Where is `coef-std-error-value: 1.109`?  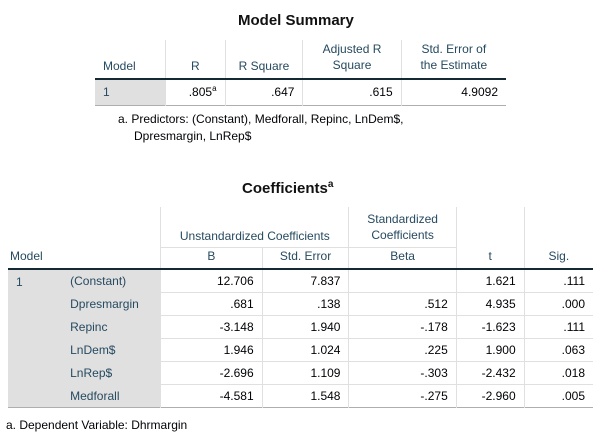
coef-std-error-value: 1.109 is located at coordinates (305, 372).